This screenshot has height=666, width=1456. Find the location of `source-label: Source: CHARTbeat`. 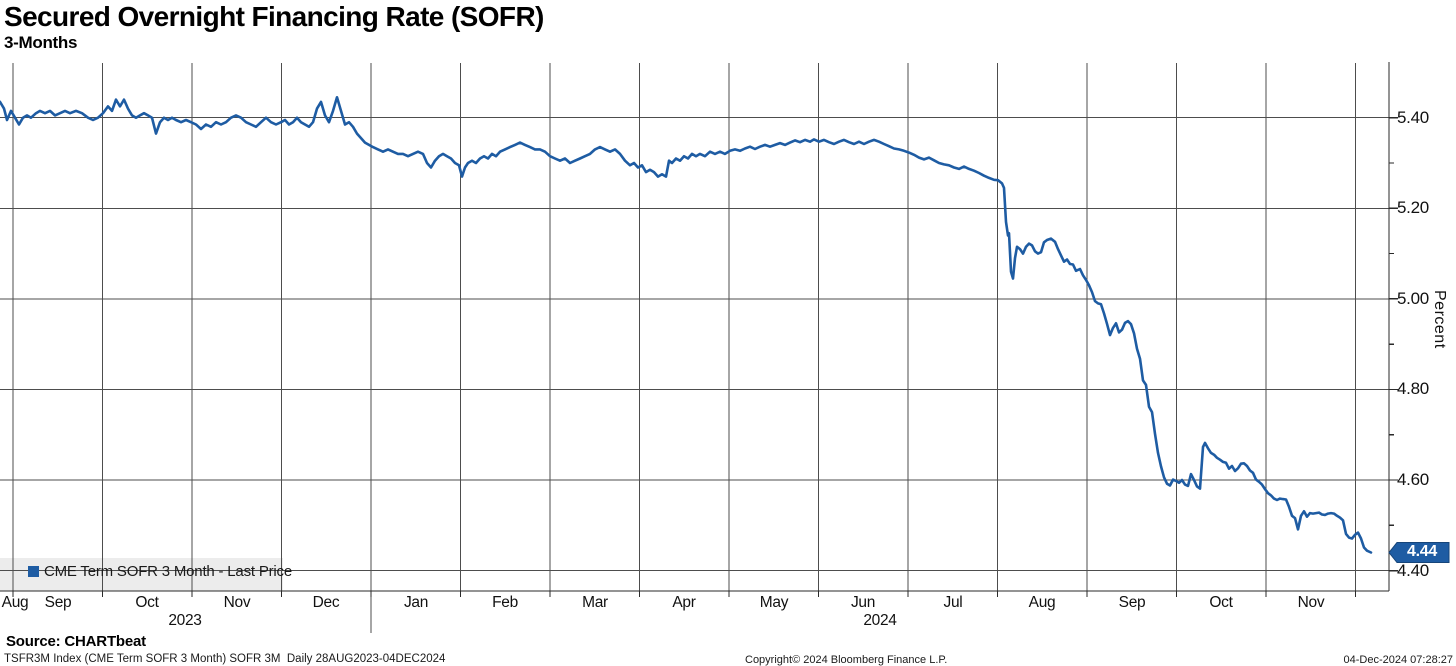

source-label: Source: CHARTbeat is located at coordinates (76, 641).